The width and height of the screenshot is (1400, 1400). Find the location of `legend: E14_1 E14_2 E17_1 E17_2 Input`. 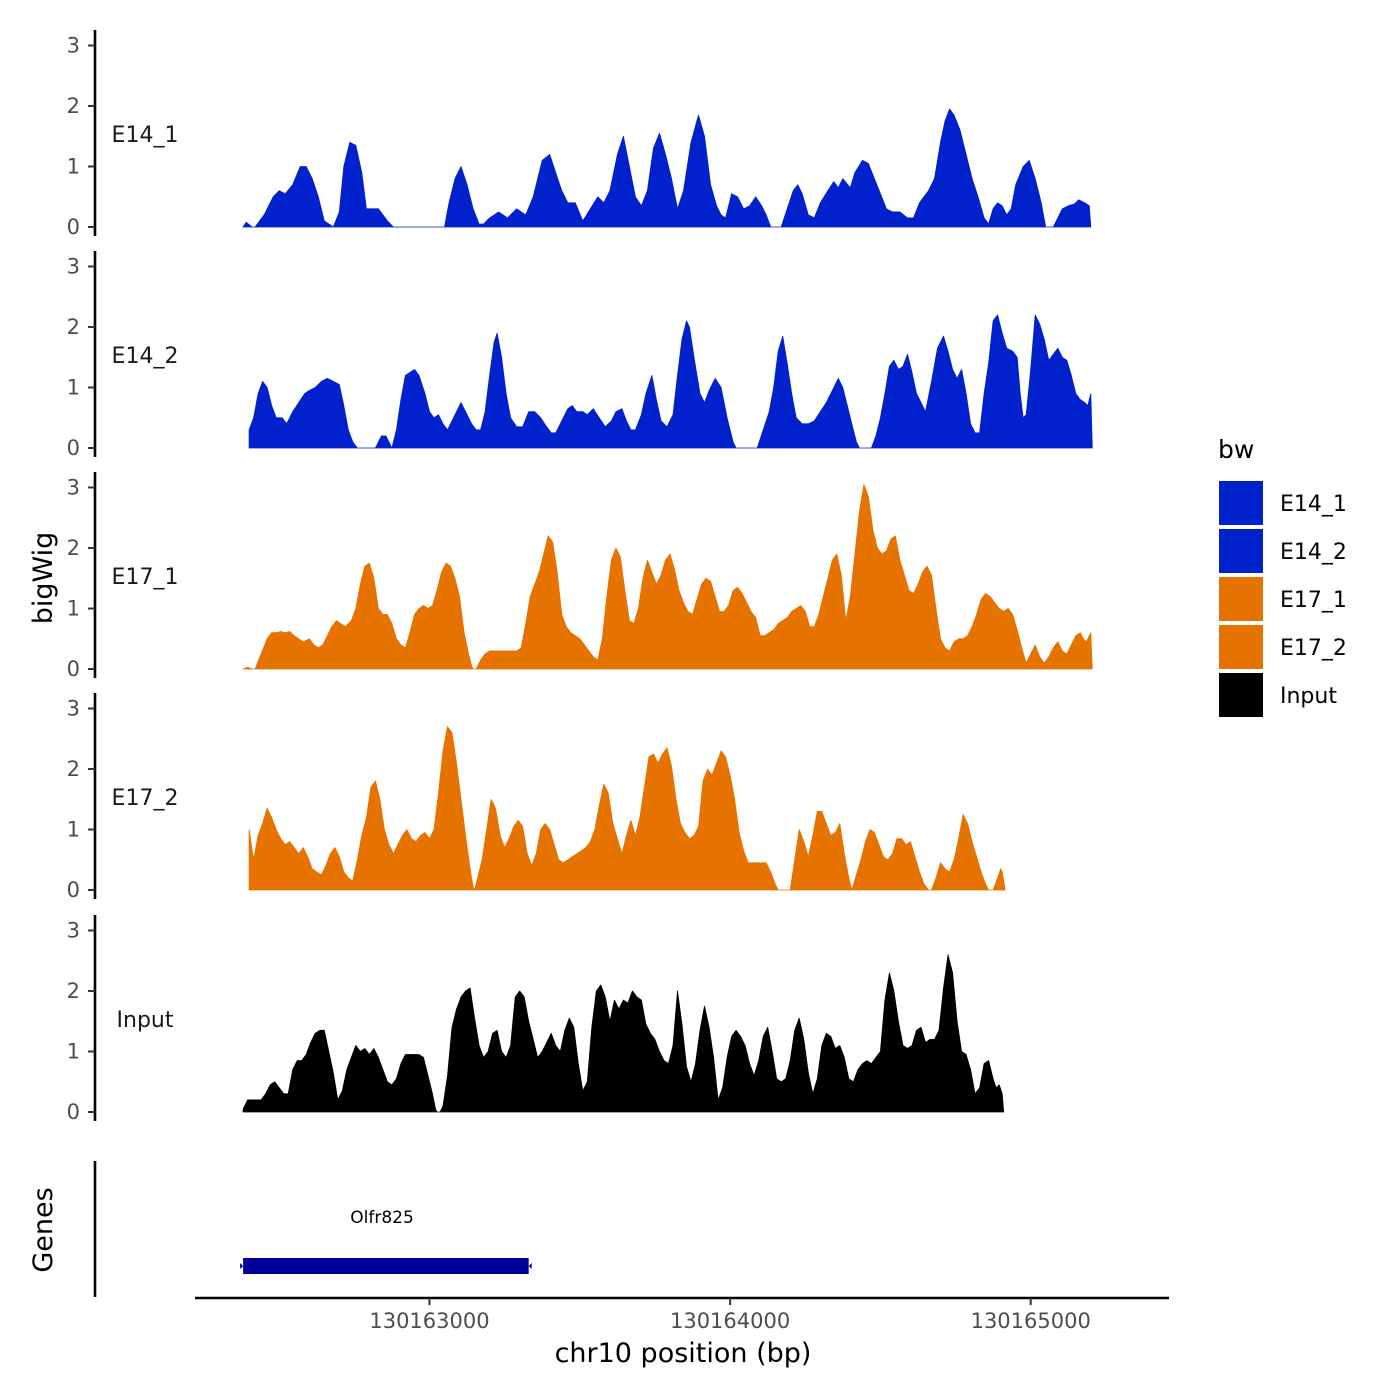

legend: E14_1 E14_2 E17_1 E17_2 Input is located at coordinates (1282, 599).